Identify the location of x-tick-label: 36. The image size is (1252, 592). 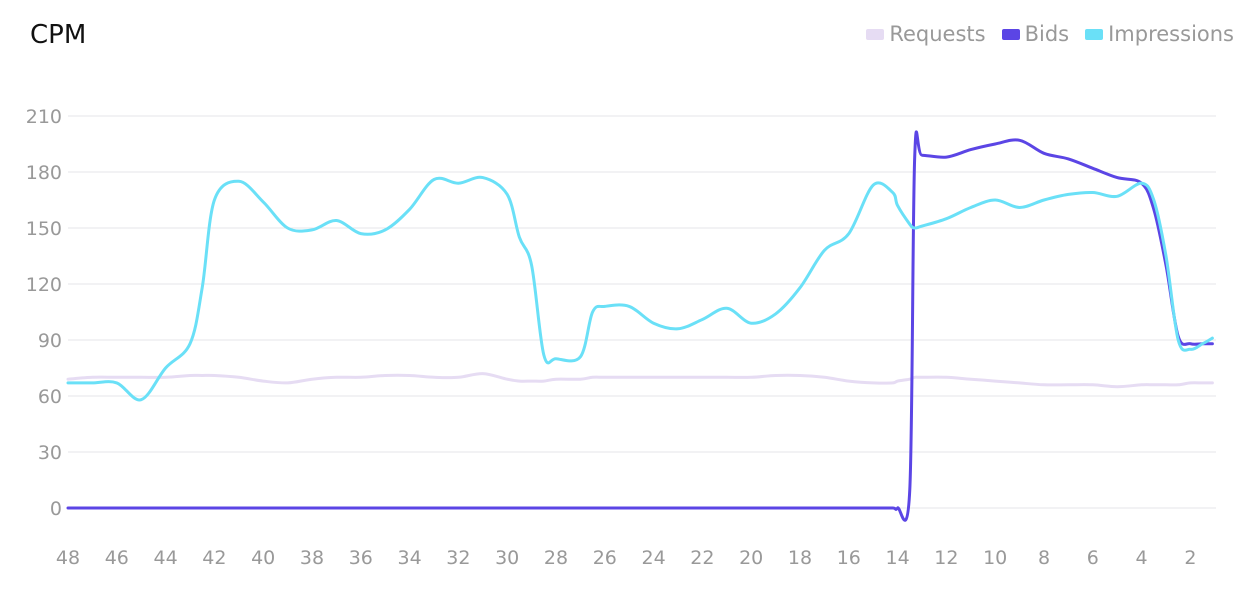
(361, 558).